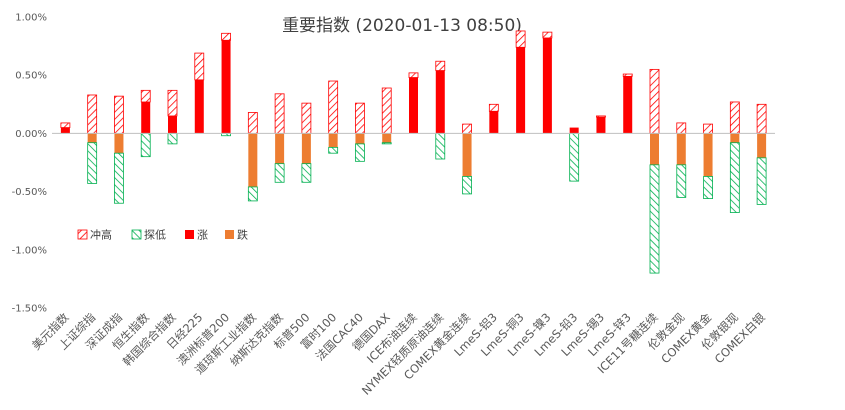 The image size is (845, 410). I want to click on chart-title: 重要指数 (2020-01-13 08:50), so click(402, 26).